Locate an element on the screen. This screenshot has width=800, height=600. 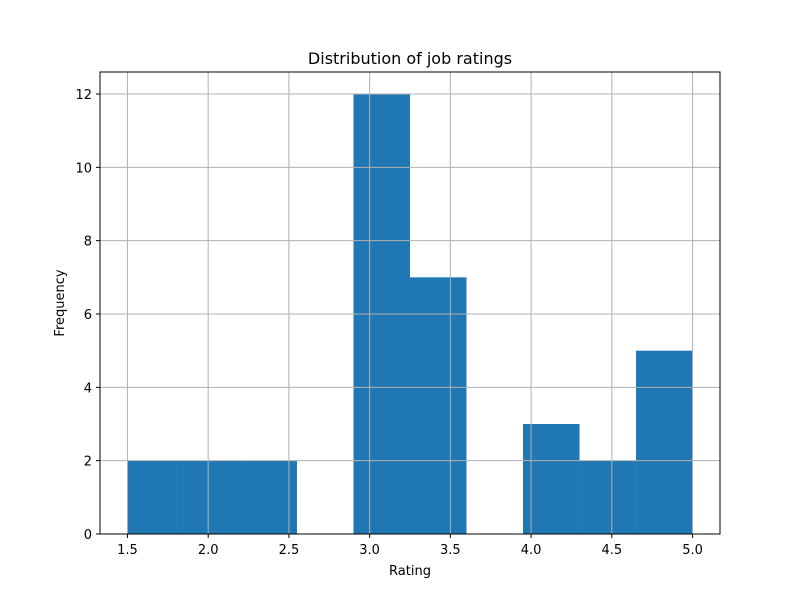
y-tick-label: 10 is located at coordinates (83, 168).